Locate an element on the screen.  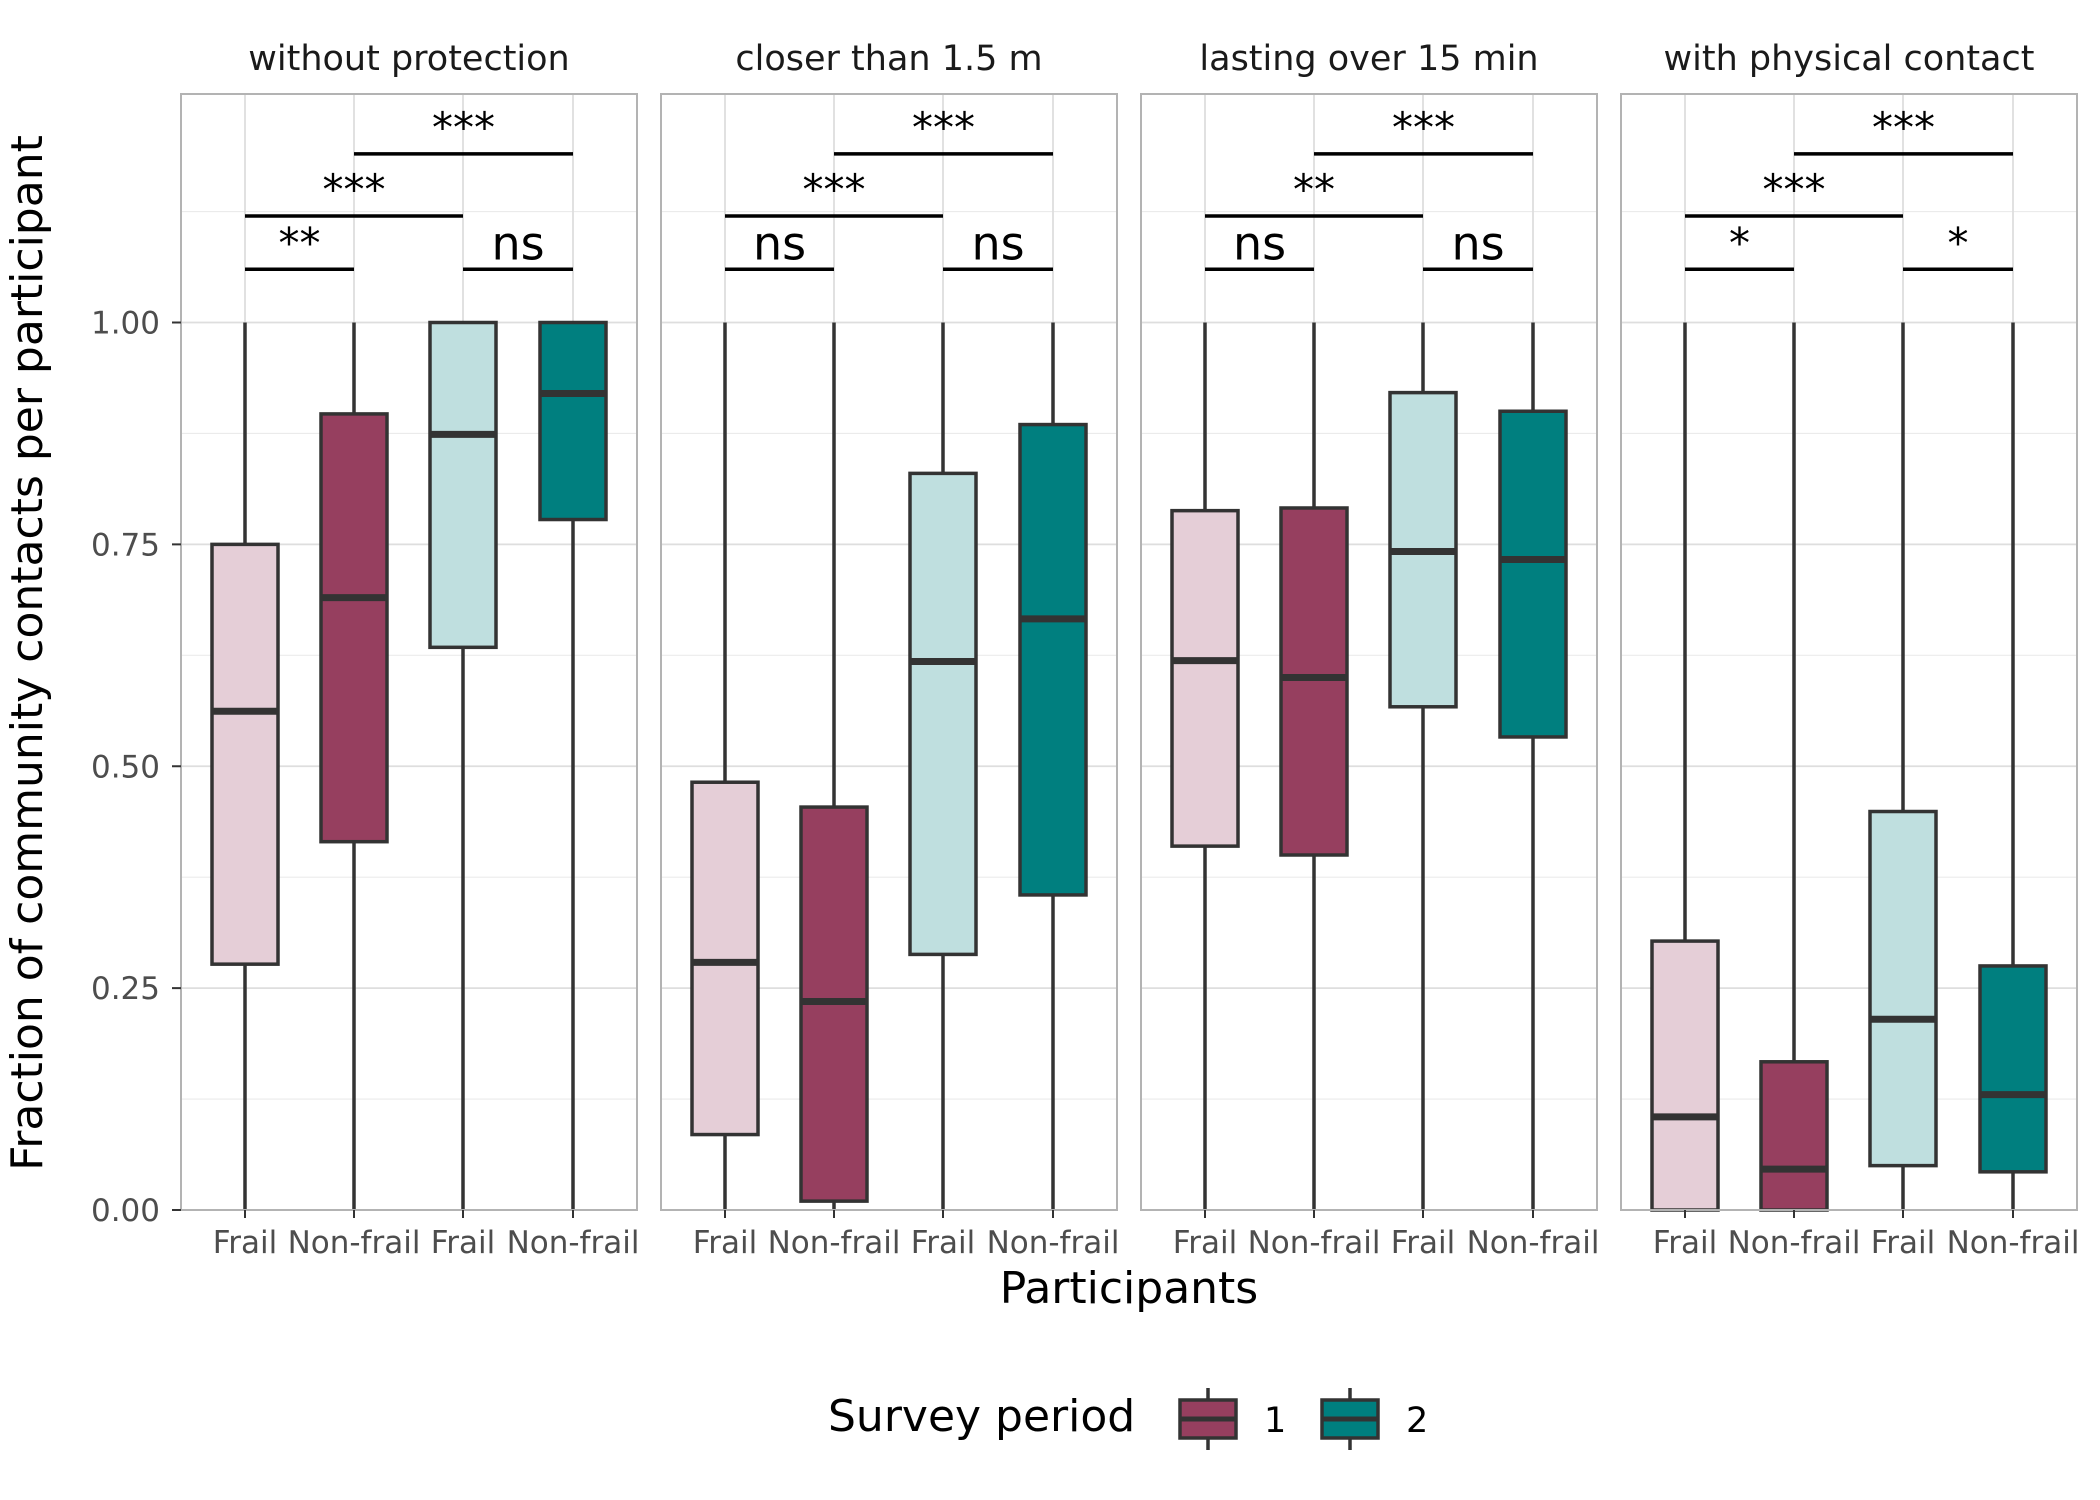
y-tick-label: 0.75 is located at coordinates (125, 545).